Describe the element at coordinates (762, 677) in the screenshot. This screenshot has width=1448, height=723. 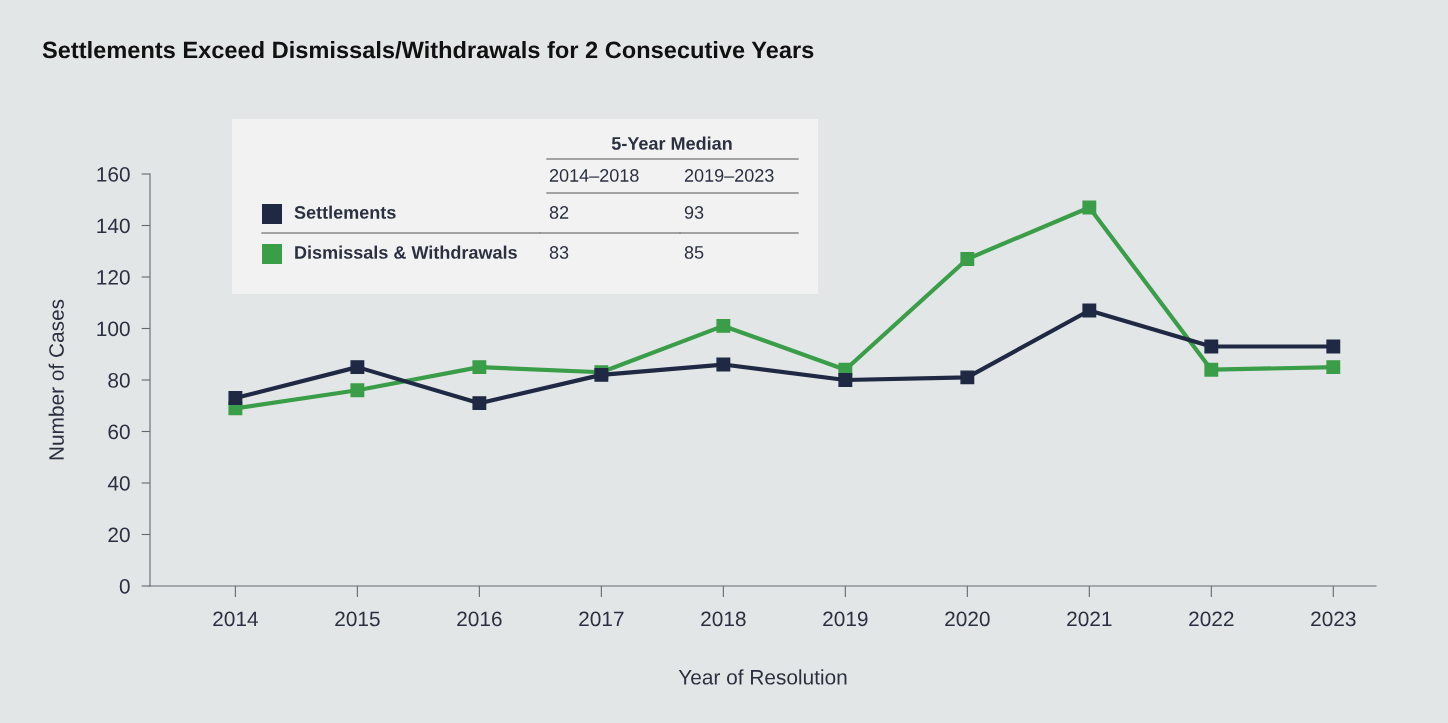
I see `x-axis-title: Year of Resolution` at that location.